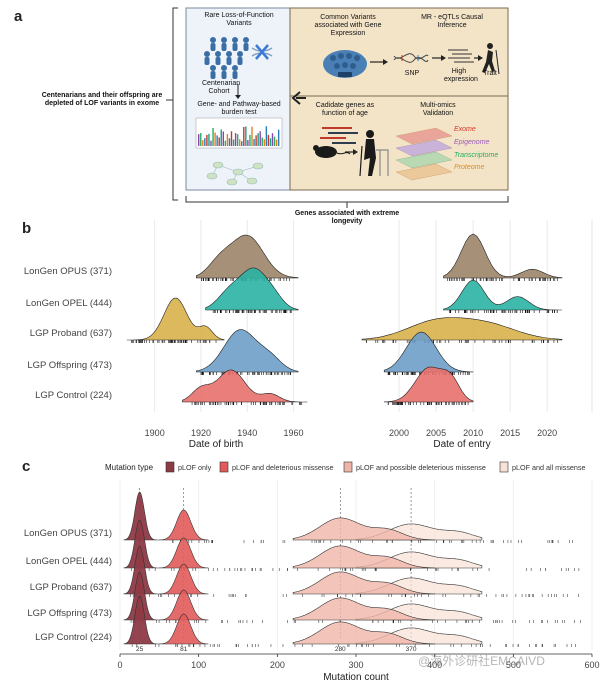  I want to click on dna-helix-icon, so click(411, 58).